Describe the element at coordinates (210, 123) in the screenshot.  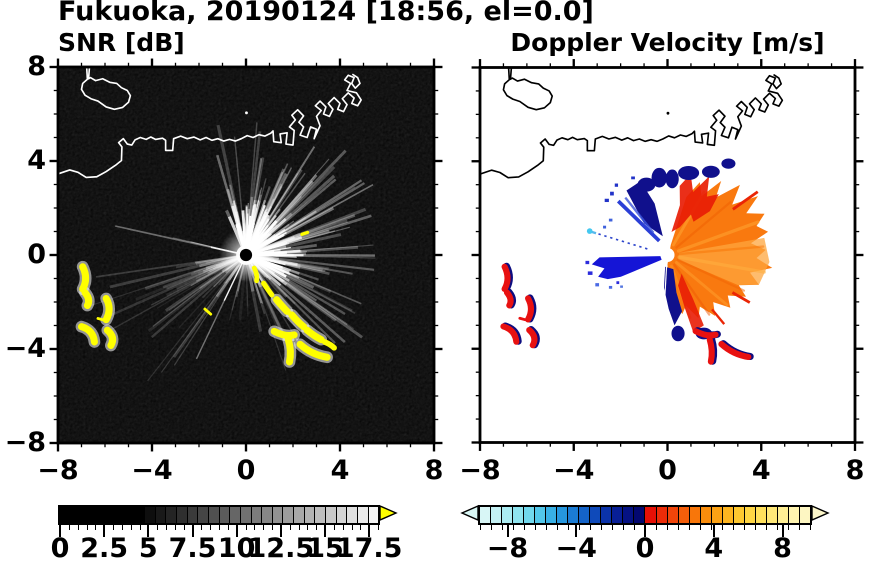
I see `coastline-white` at that location.